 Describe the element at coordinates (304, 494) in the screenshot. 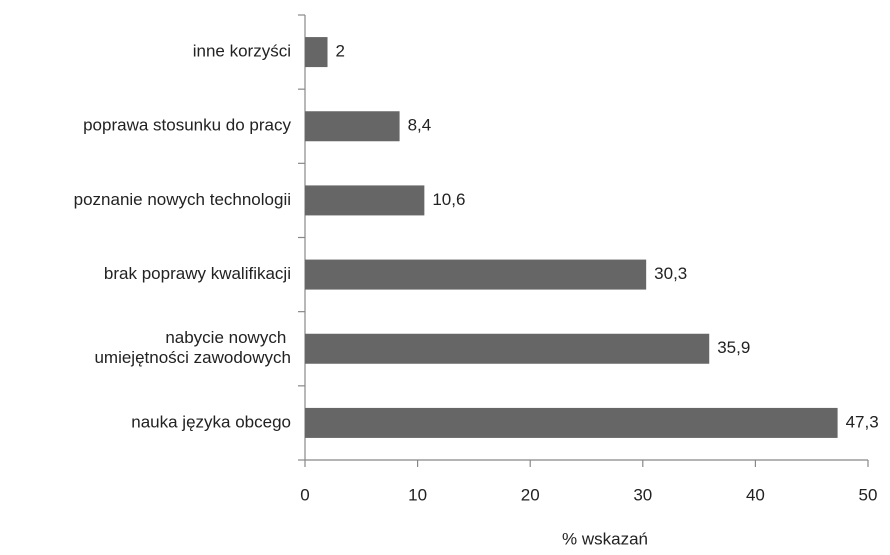

I see `x-tick-label: 0` at that location.